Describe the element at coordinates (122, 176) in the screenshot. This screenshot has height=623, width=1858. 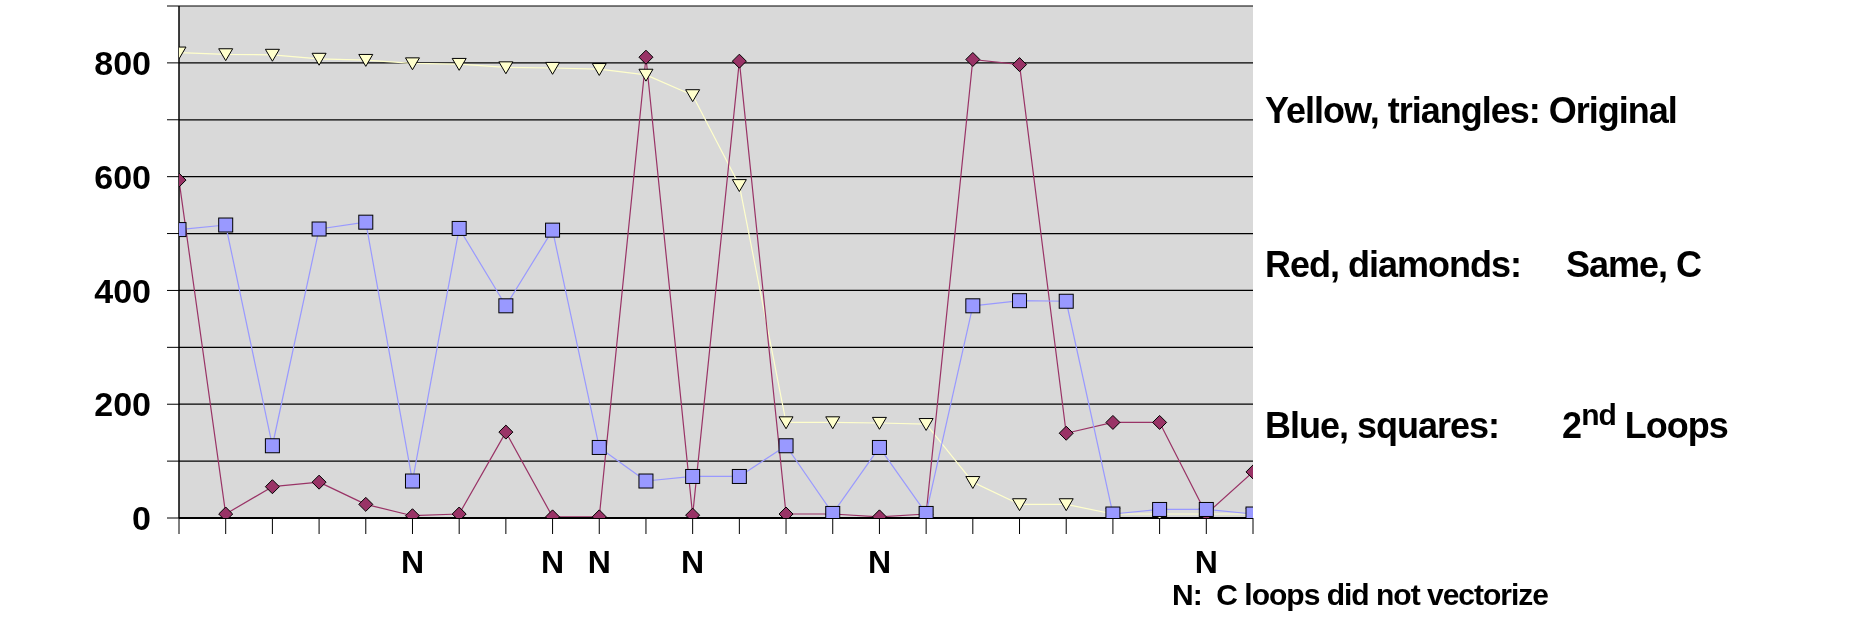
I see `y-tick-label: 600` at that location.